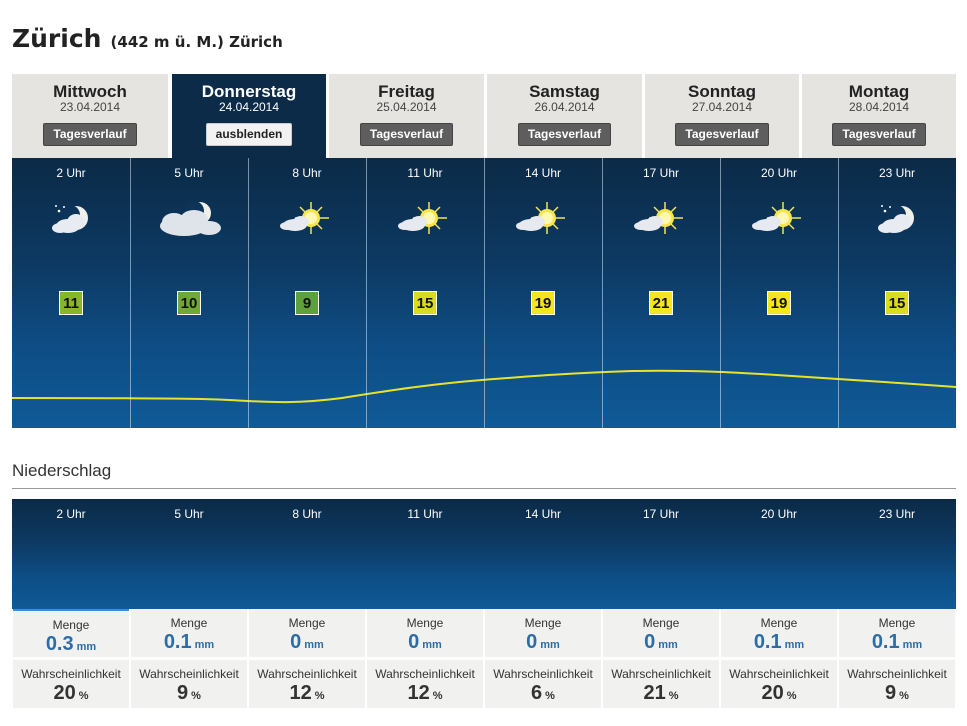 This screenshot has height=726, width=967. I want to click on hour-column: 2 Uhr 11, so click(71, 293).